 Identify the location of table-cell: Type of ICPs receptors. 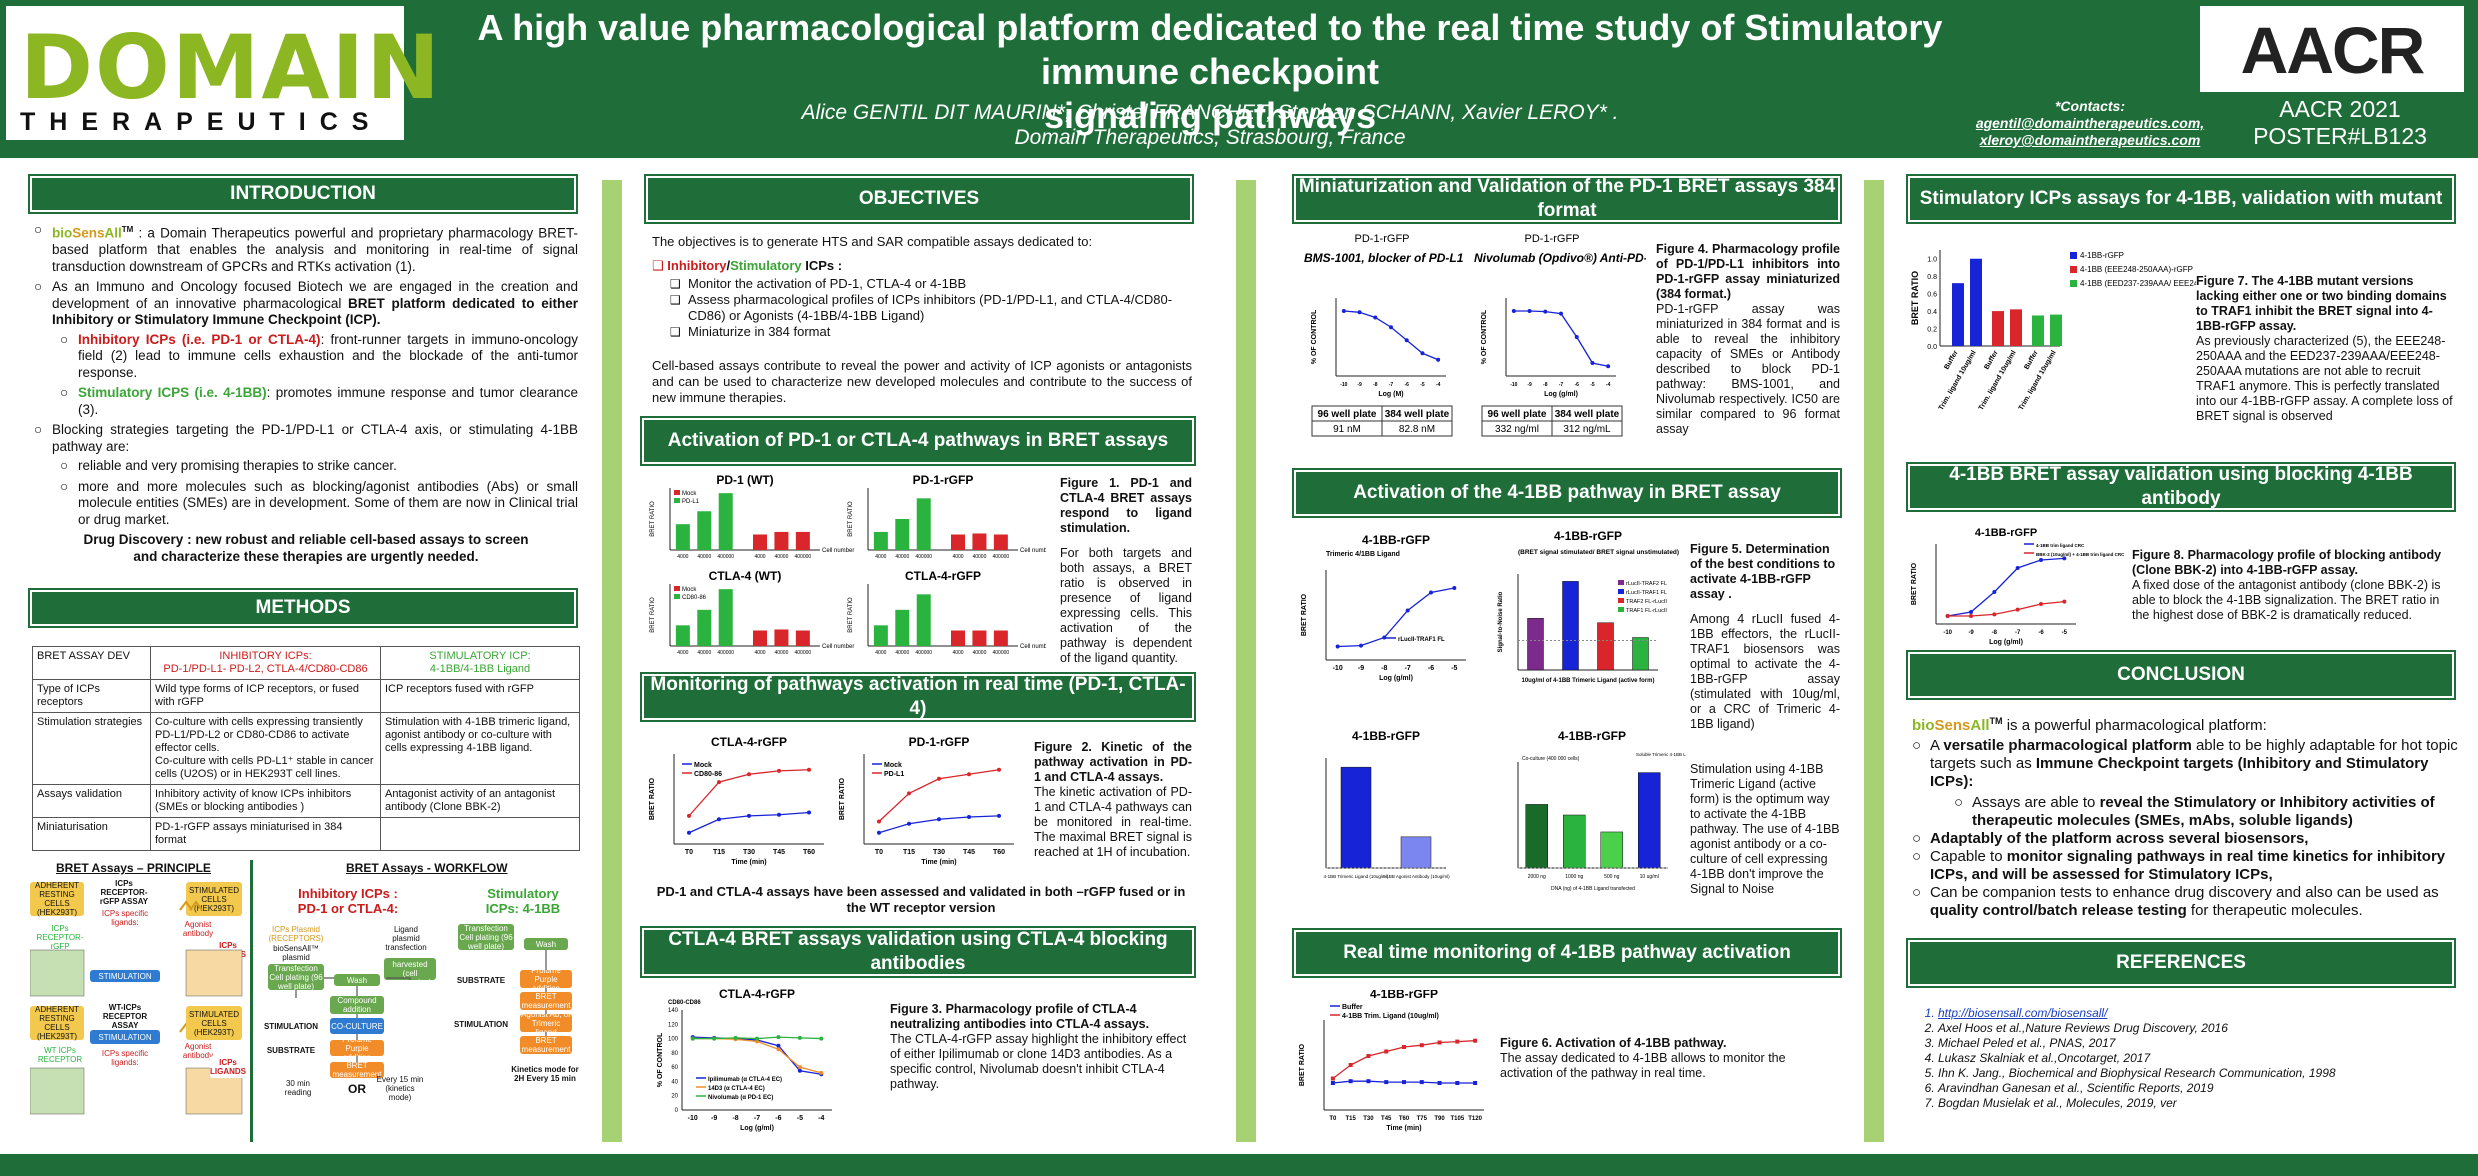
(91, 696).